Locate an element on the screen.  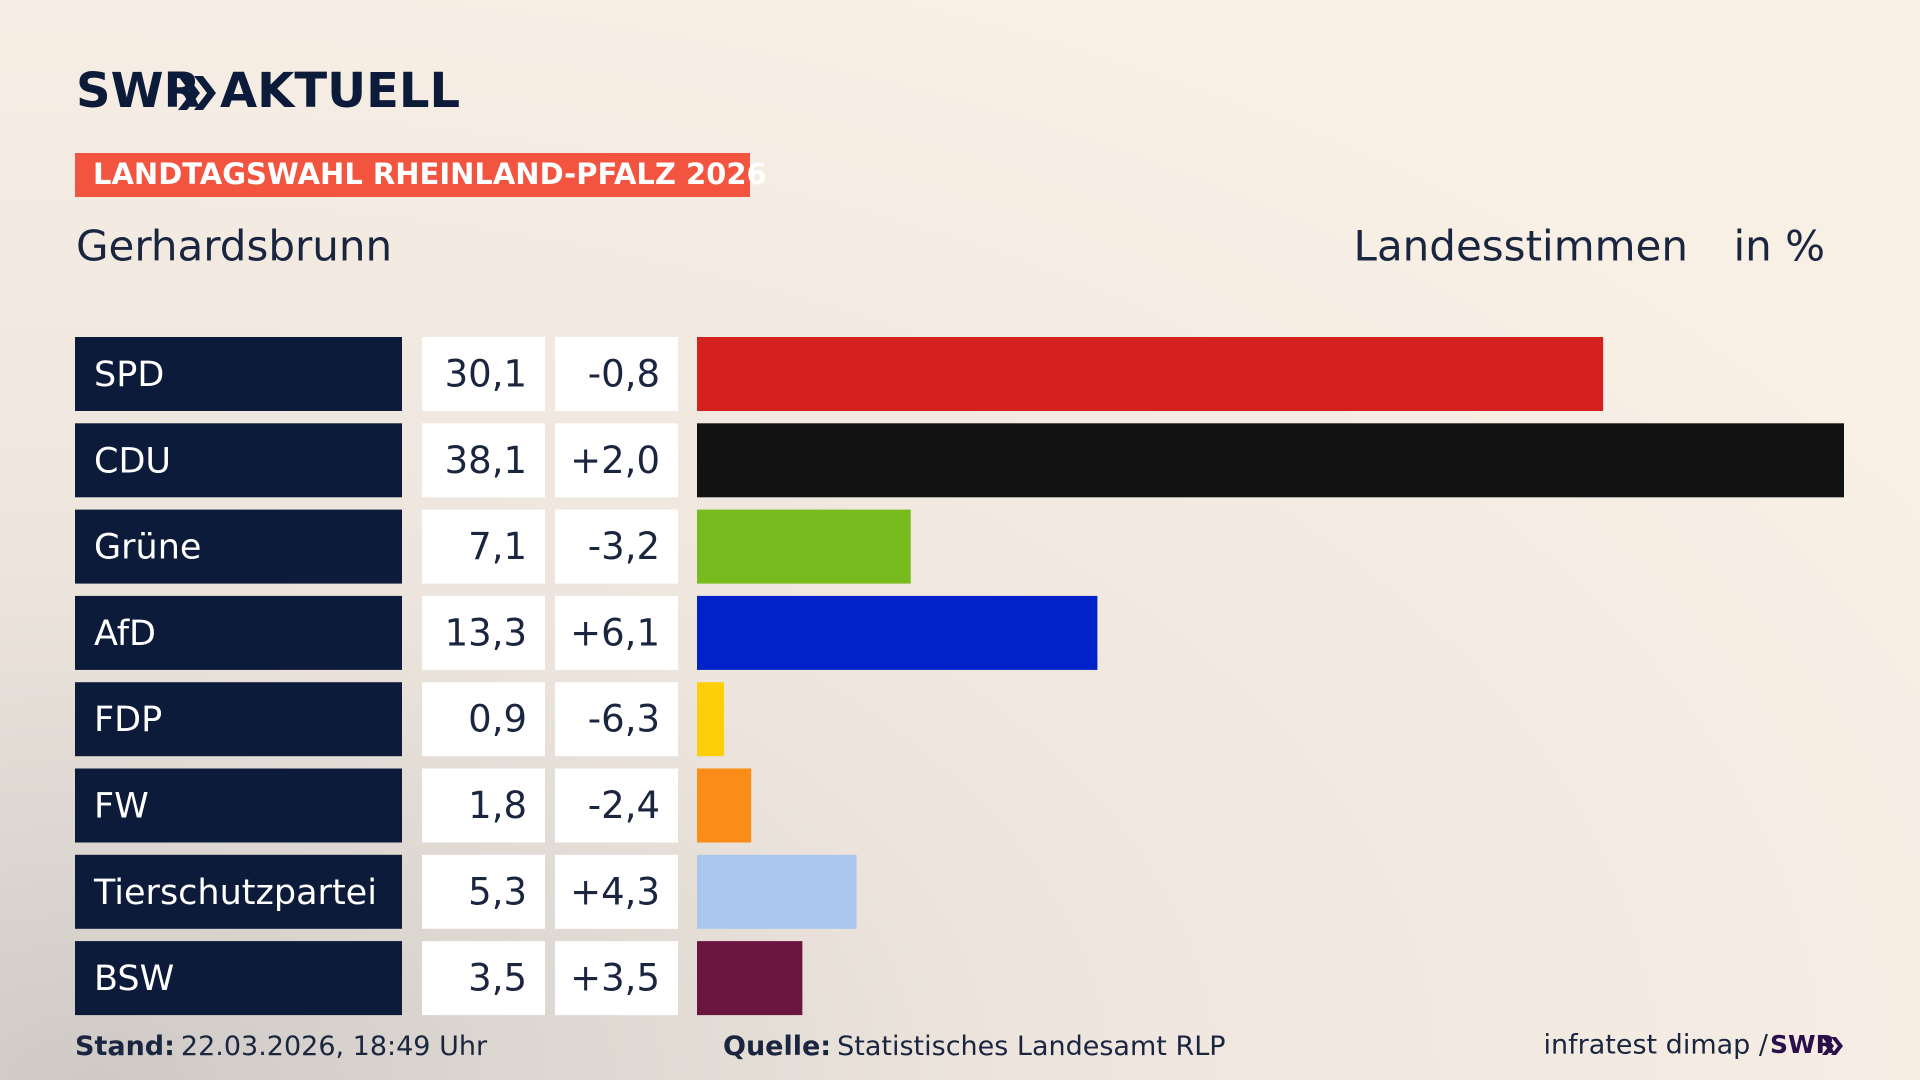
footer-source: Quelle: Statistisches Landesamt RLP is located at coordinates (974, 1046).